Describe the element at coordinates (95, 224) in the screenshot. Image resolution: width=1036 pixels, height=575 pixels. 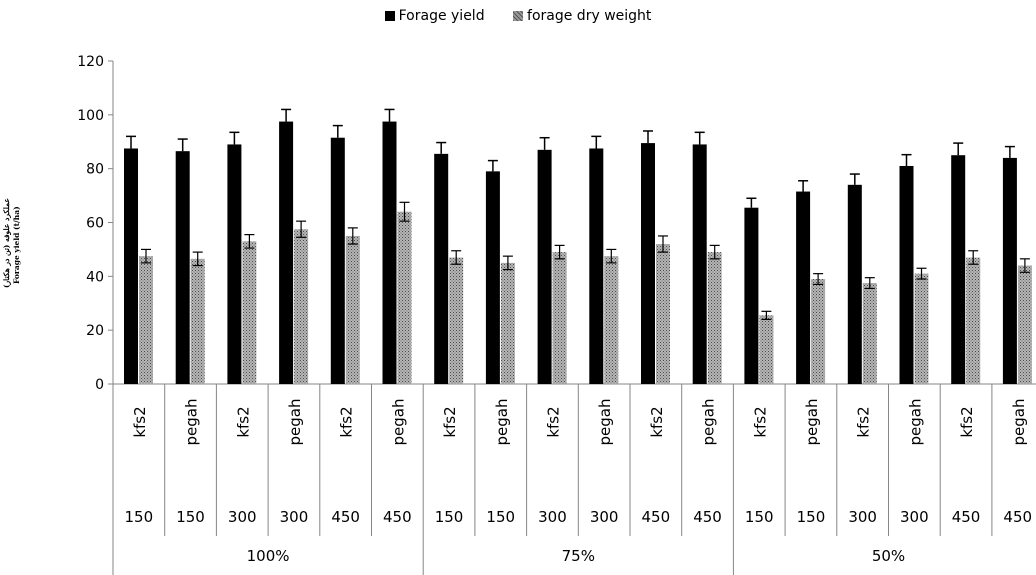
I see `y-tick-label: 60` at that location.